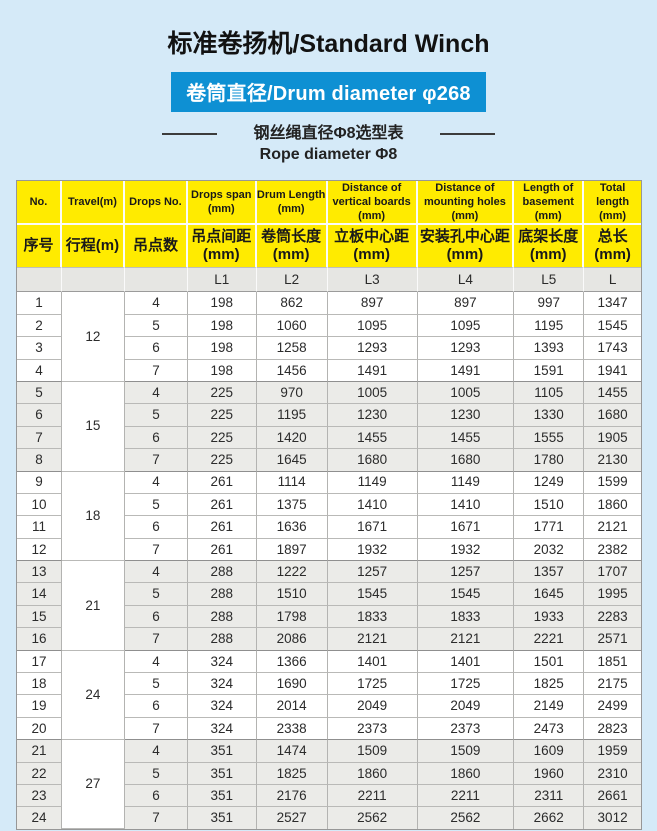  I want to click on cell-mounting-holes: 1509, so click(466, 751).